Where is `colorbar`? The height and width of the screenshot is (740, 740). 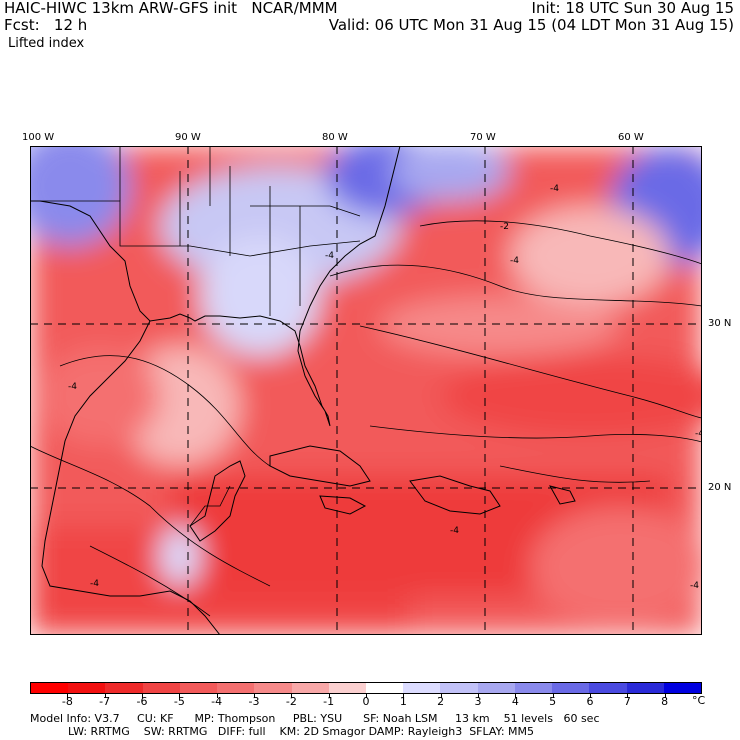 colorbar is located at coordinates (366, 688).